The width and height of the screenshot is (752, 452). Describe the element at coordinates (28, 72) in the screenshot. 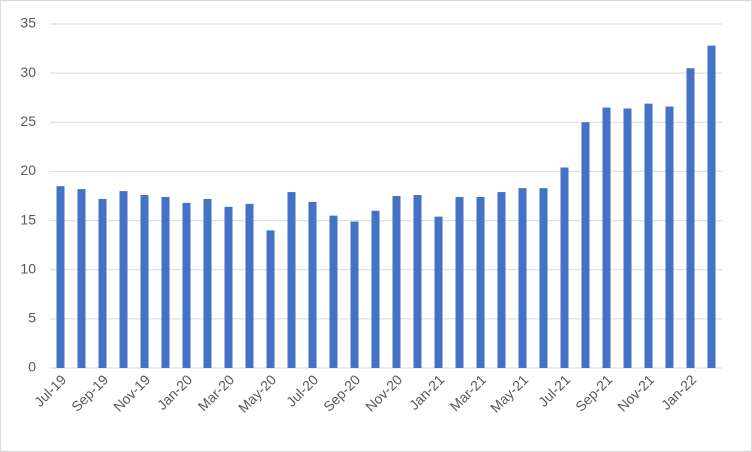

I see `y-tick-label: 30` at that location.